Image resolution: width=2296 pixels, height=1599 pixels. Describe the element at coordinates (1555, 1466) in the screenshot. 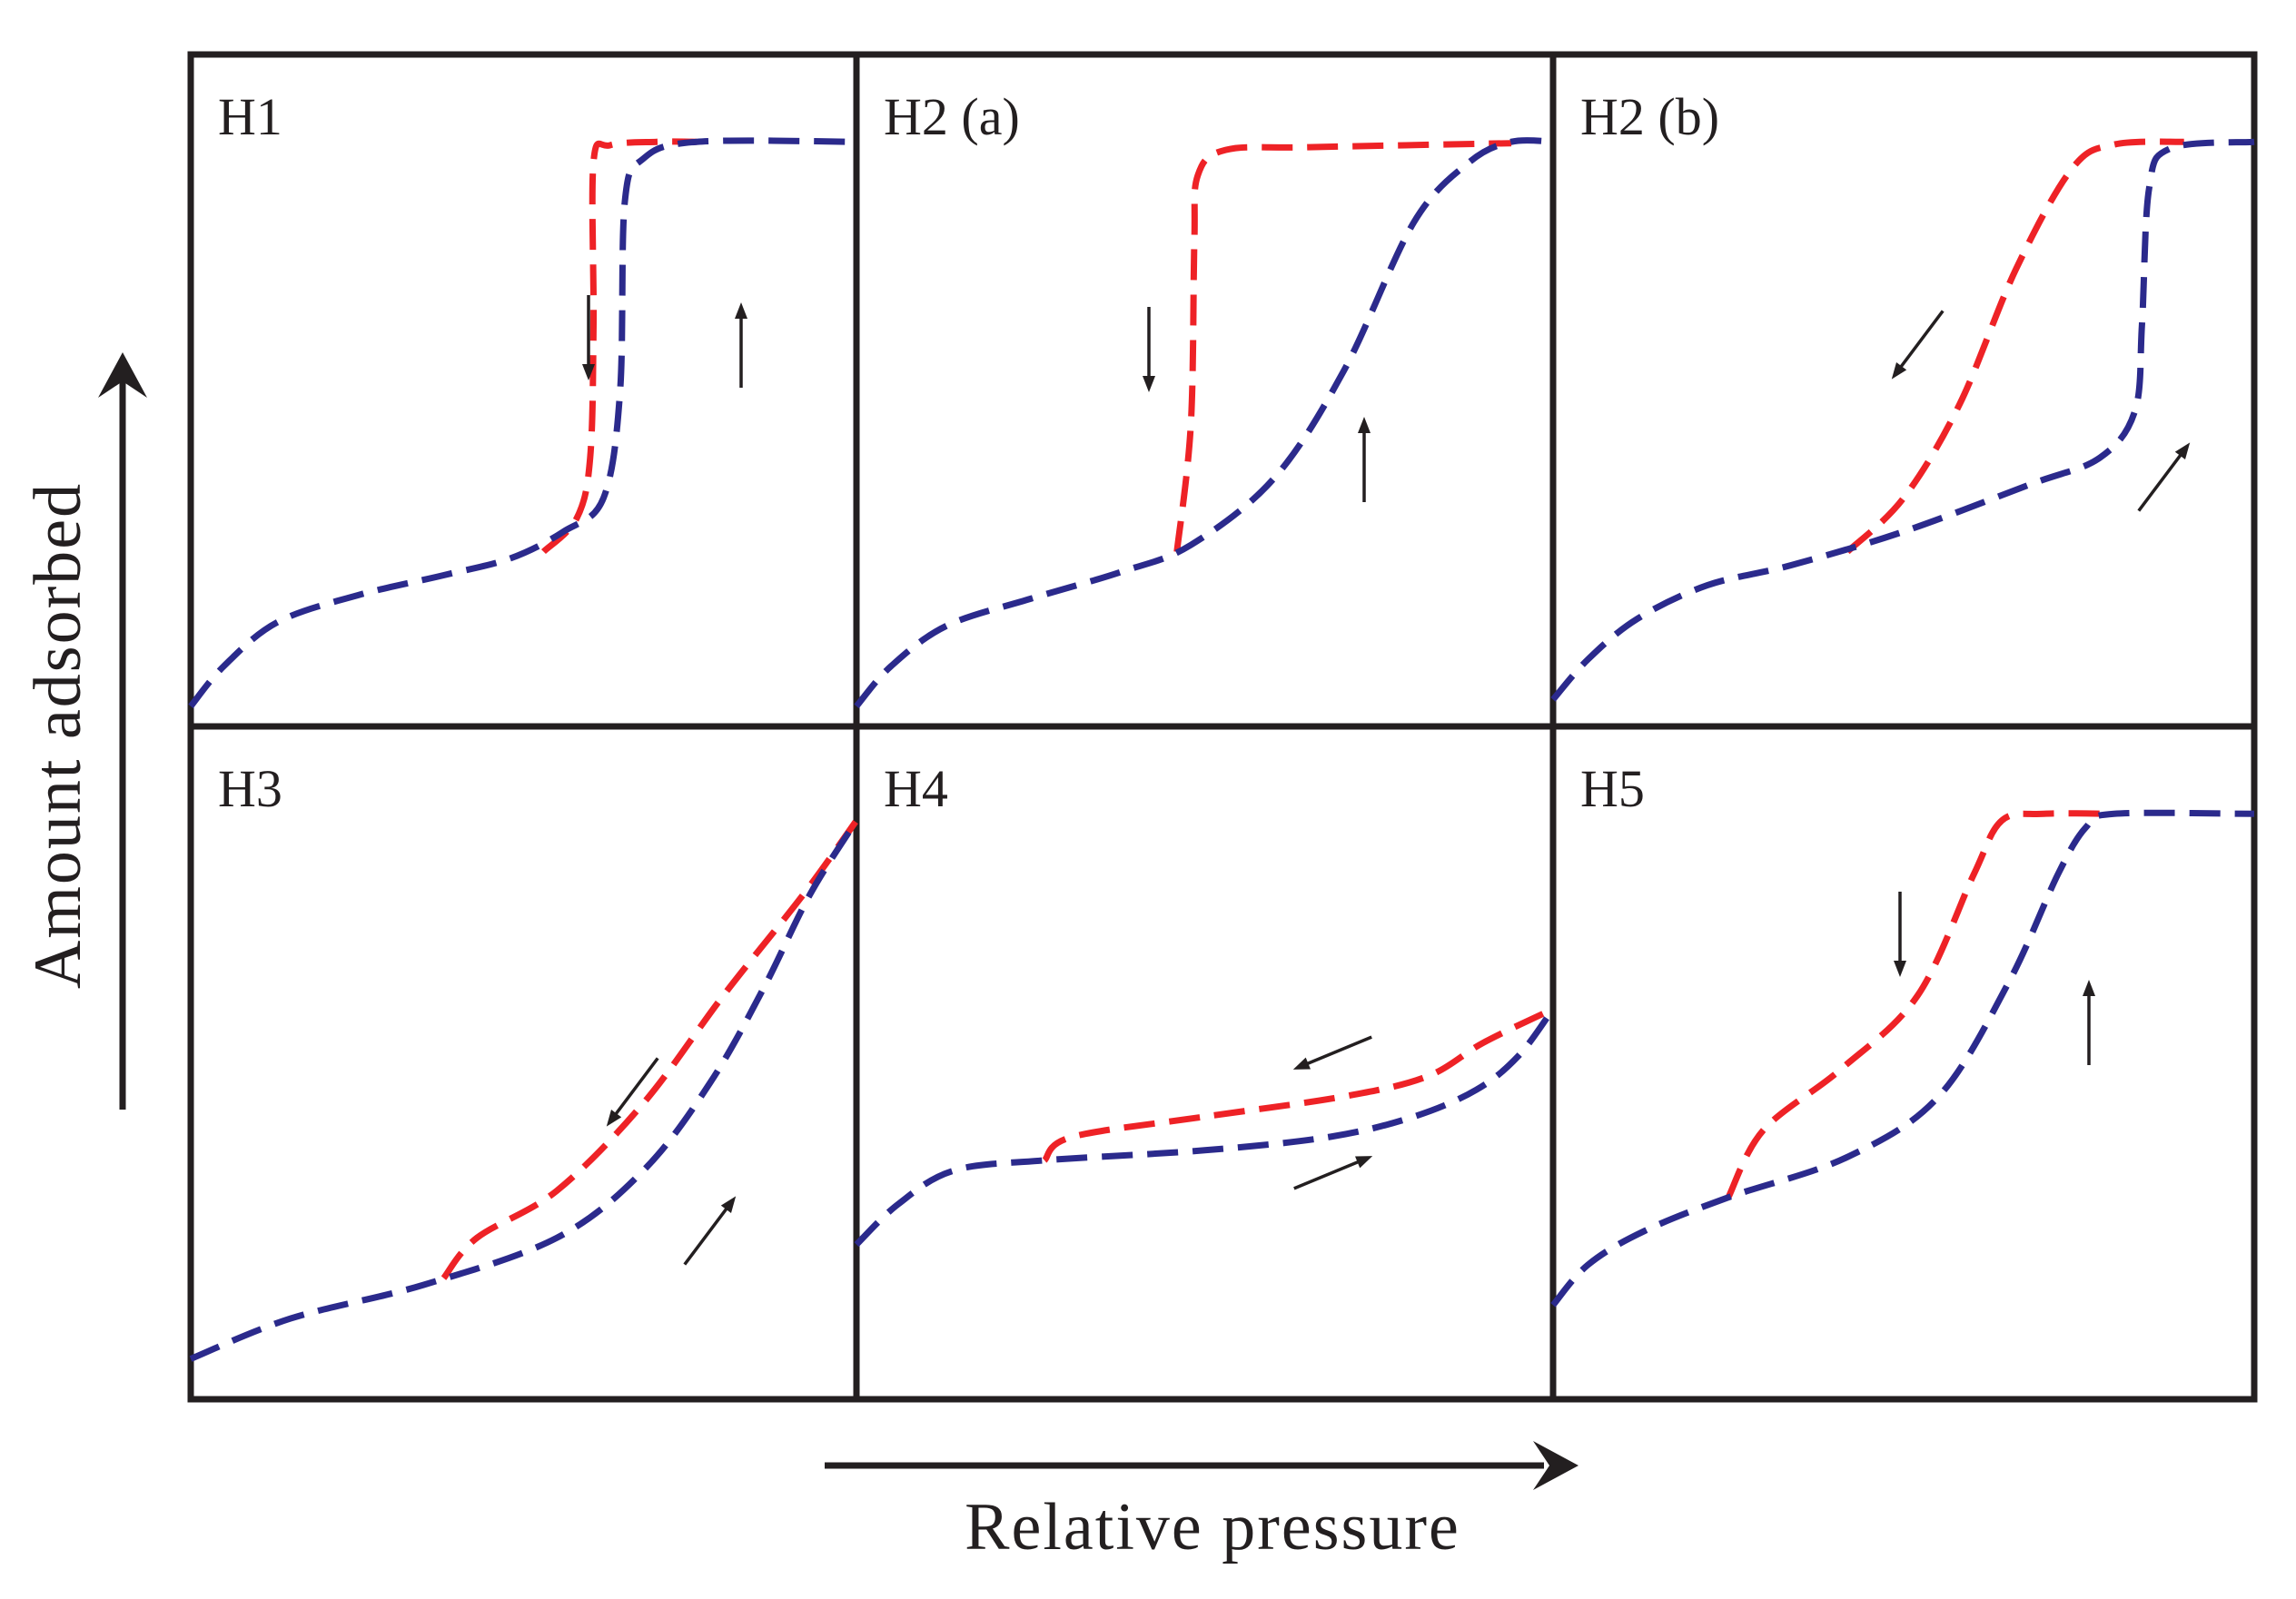

I see `x-axis-arrow-head` at that location.